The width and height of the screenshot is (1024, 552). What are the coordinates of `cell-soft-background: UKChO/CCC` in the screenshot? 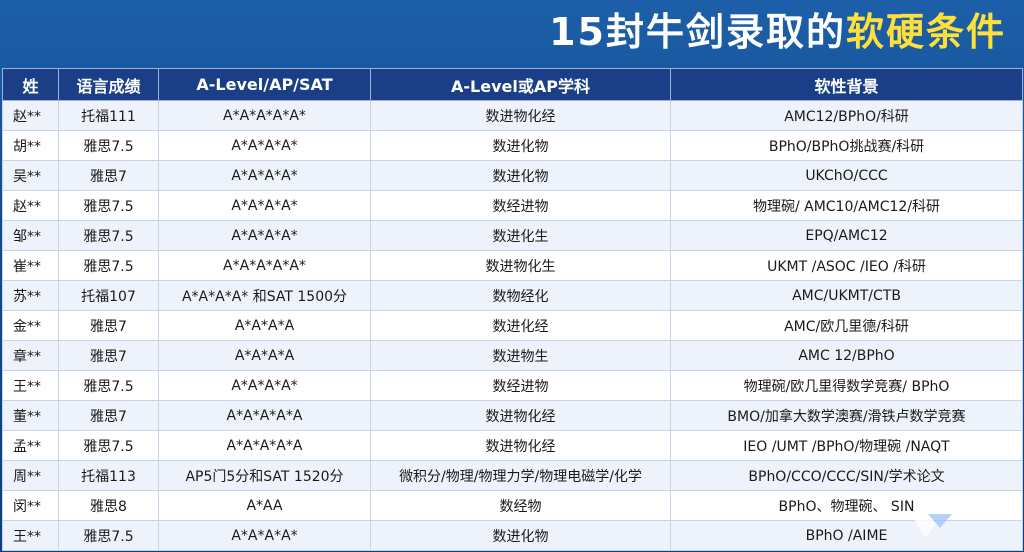 It's located at (846, 175).